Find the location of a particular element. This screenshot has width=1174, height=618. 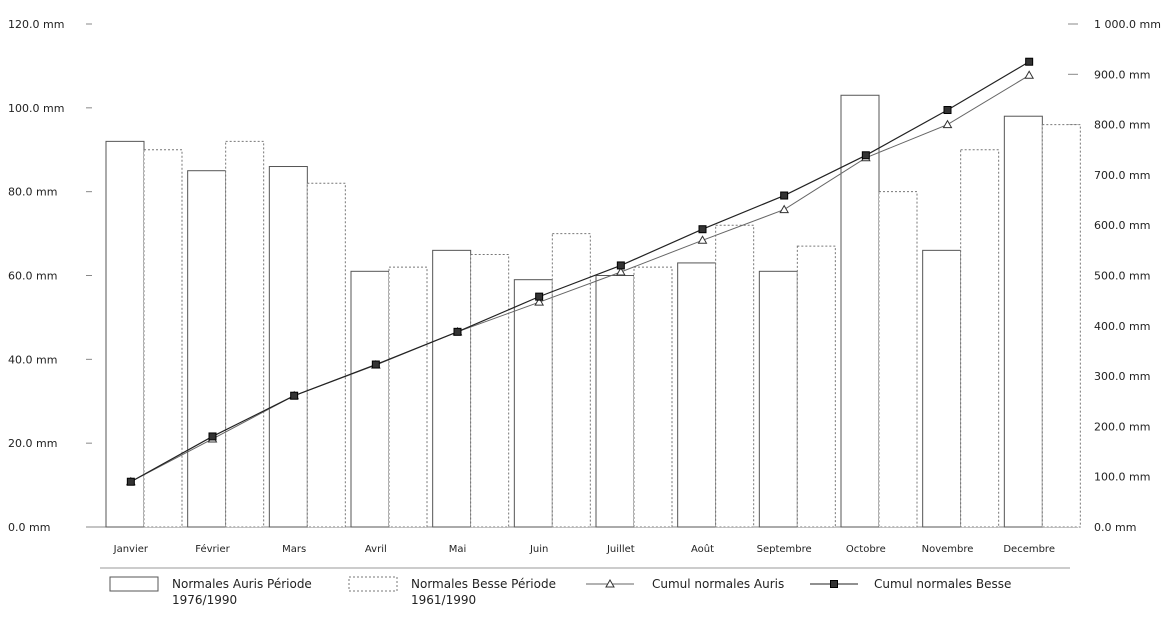

legend-swatch-auris is located at coordinates (134, 584).